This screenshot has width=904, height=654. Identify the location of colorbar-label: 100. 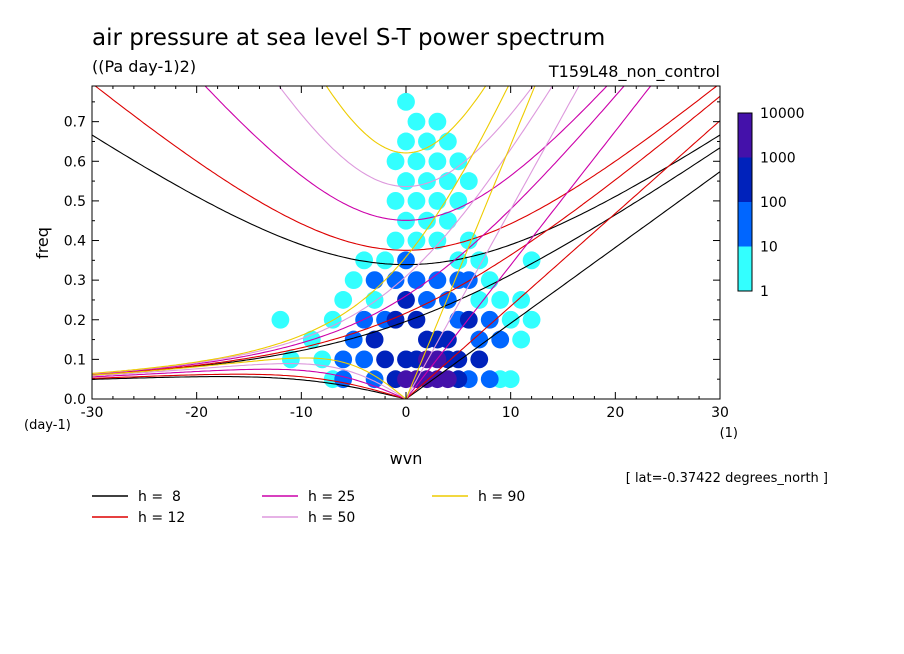
(773, 203).